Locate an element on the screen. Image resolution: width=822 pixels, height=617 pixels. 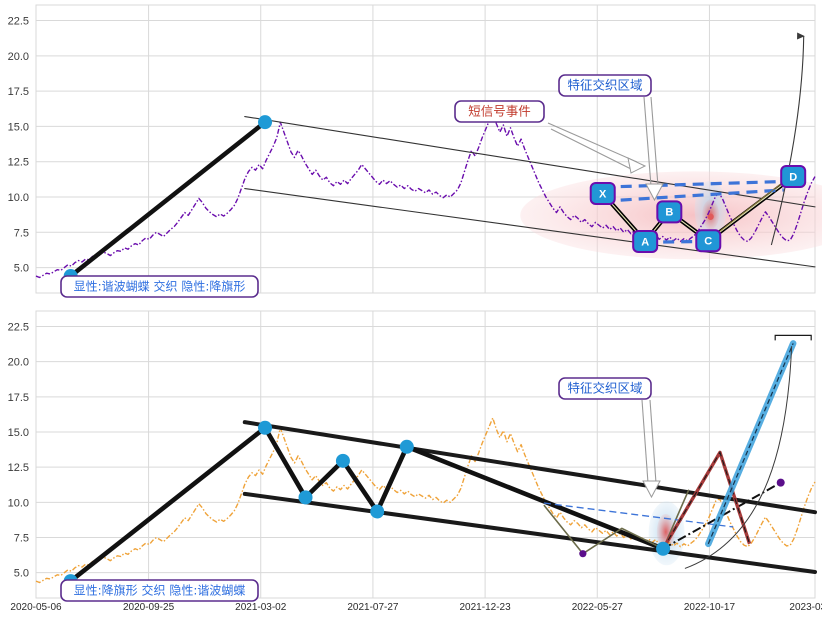
zone-label-bottom: 特征交织区域 is located at coordinates (605, 388).